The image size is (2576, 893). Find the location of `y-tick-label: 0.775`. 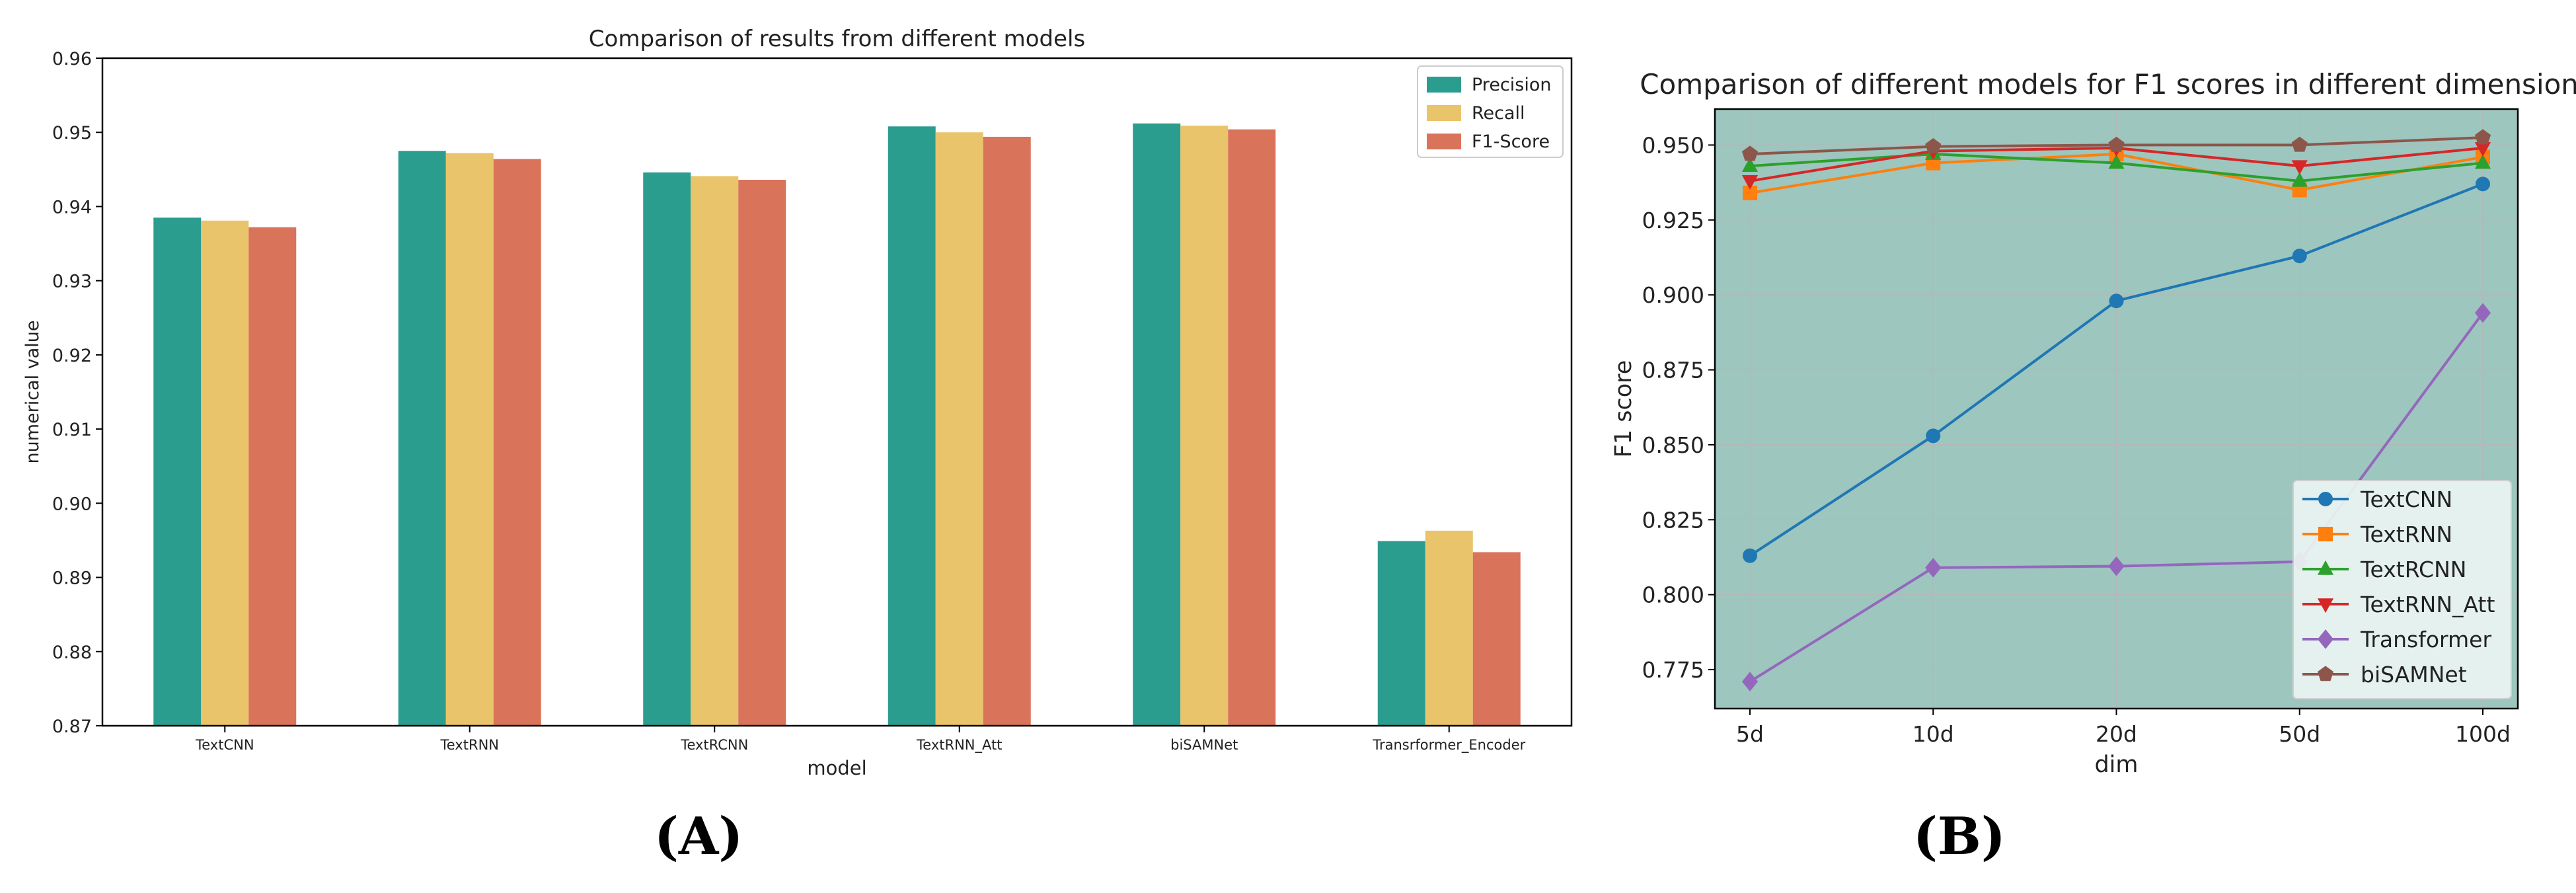

y-tick-label: 0.775 is located at coordinates (1673, 670).